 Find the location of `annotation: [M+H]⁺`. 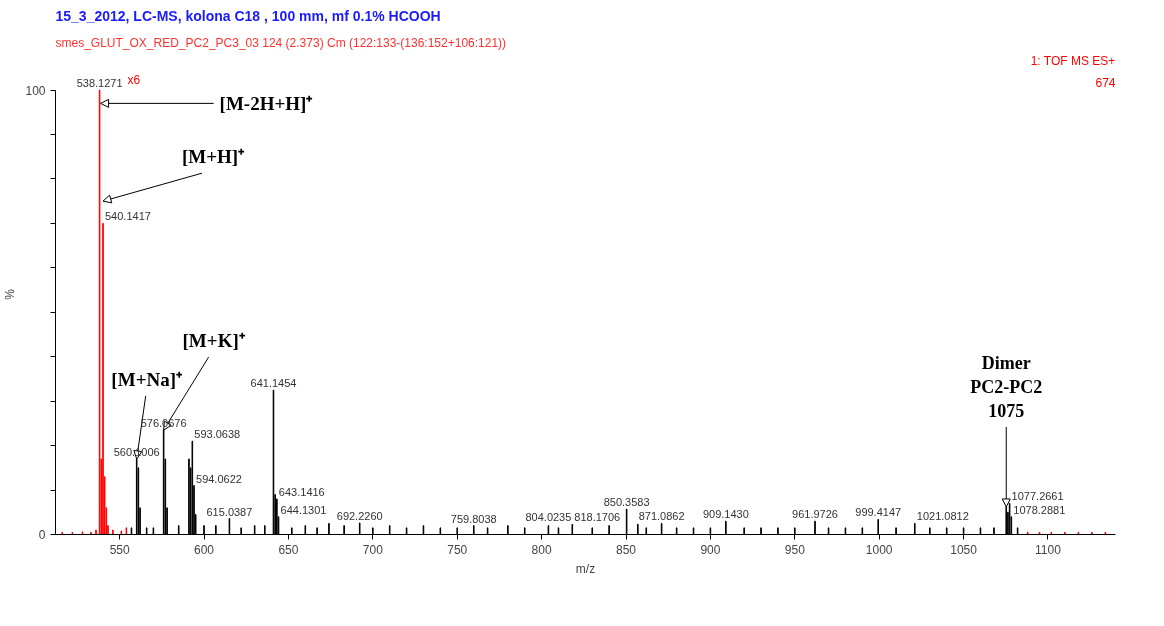

annotation: [M+H]⁺ is located at coordinates (213, 157).